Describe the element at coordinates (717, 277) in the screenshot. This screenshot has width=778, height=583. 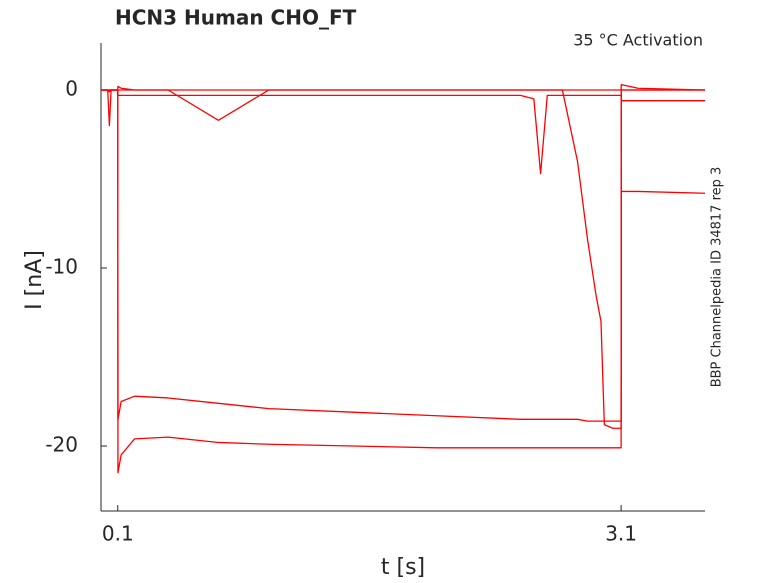
I see `side-note: BBP Channelpedia ID 34817 rep 3` at that location.